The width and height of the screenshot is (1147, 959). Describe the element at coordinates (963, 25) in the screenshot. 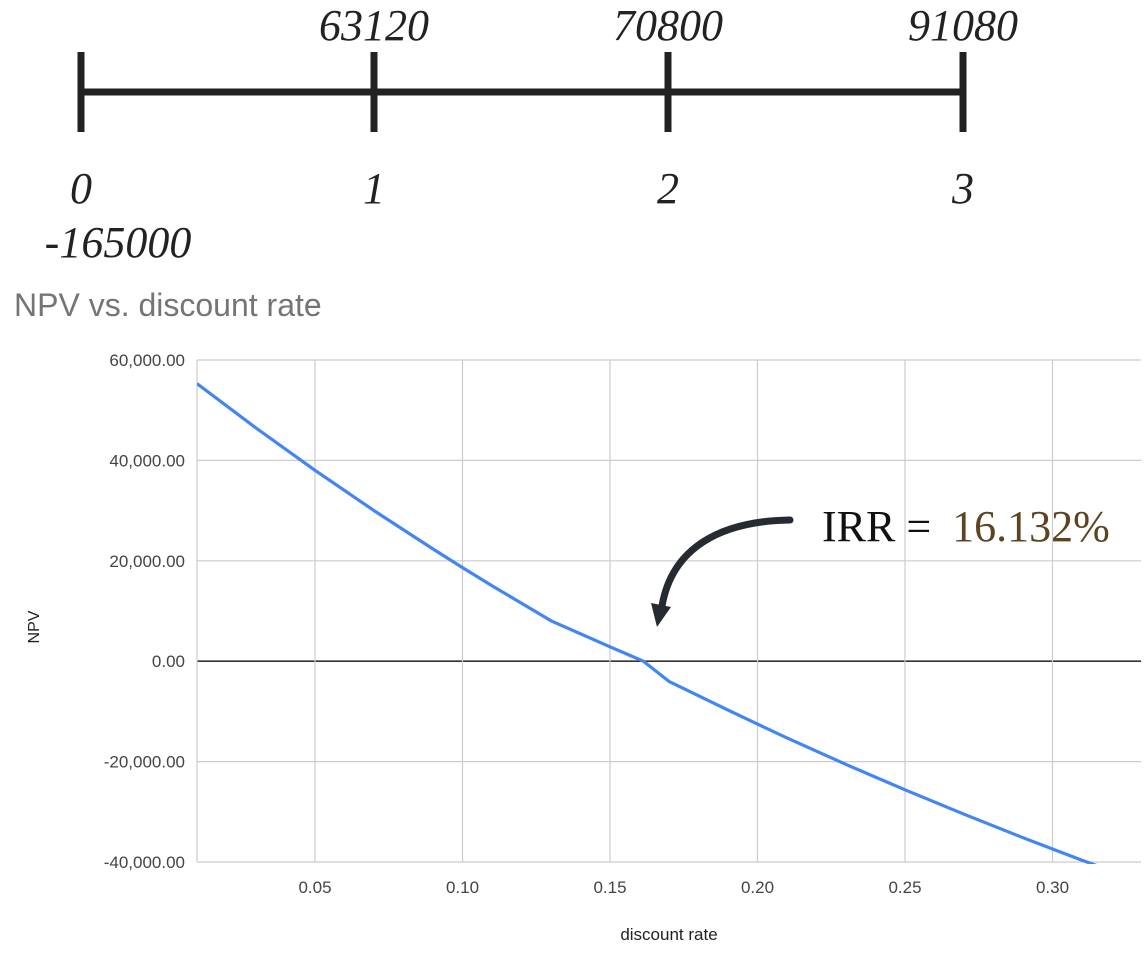

I see `timeline-cash-flow: 91080` at that location.